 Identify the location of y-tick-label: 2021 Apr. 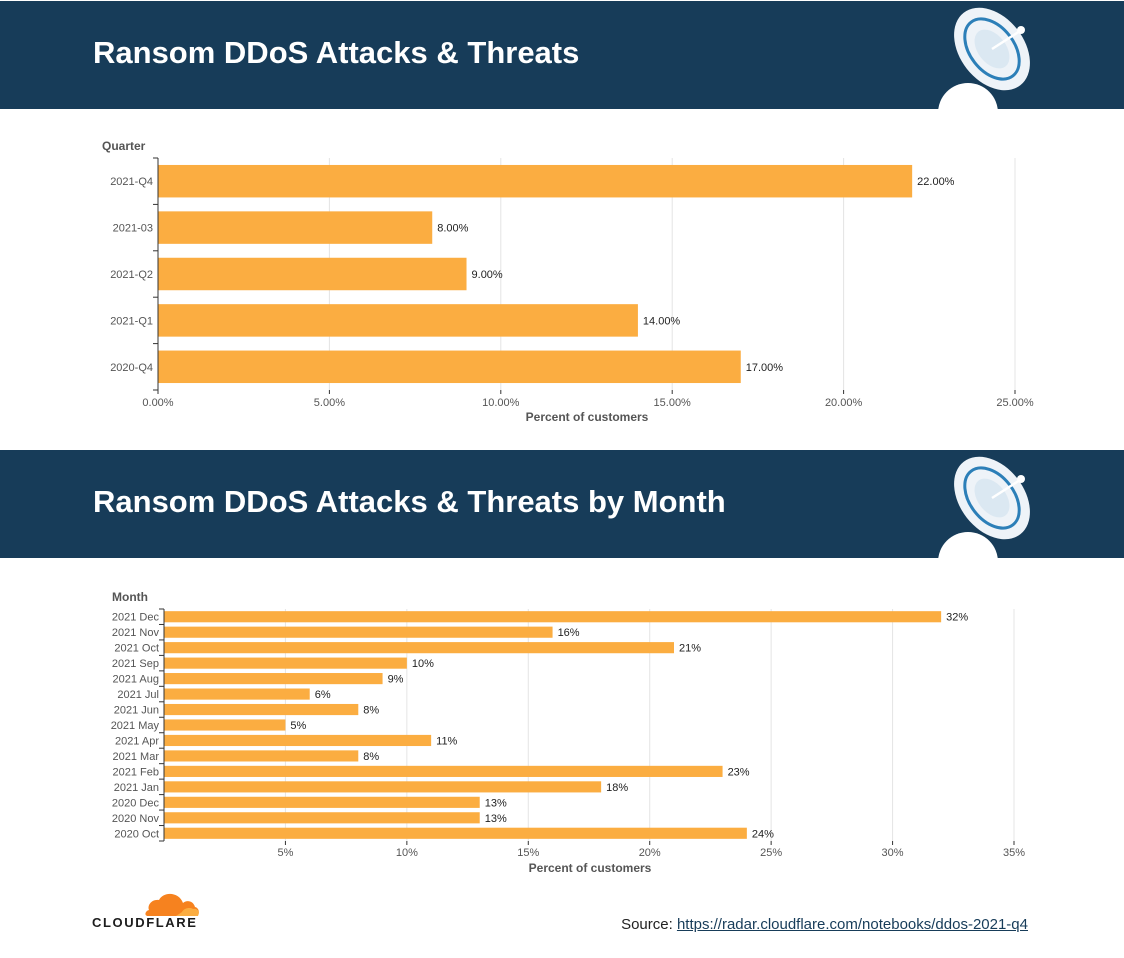
(137, 741).